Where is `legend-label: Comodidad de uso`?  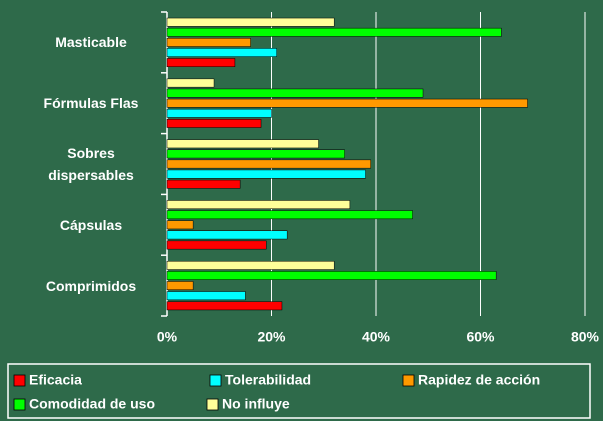 legend-label: Comodidad de uso is located at coordinates (92, 404).